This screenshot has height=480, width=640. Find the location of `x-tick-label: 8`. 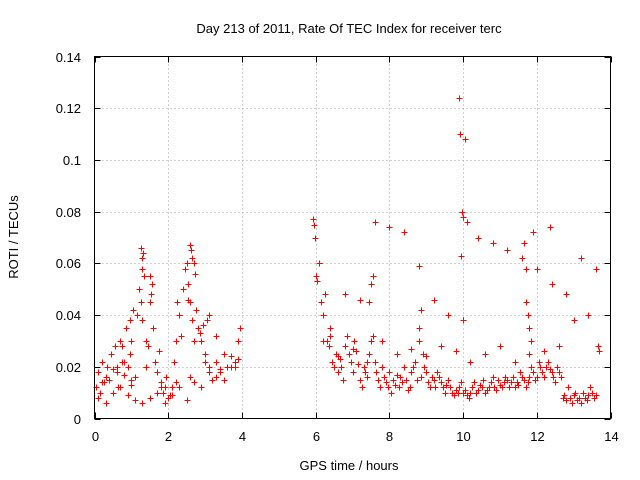

x-tick-label: 8 is located at coordinates (389, 436).